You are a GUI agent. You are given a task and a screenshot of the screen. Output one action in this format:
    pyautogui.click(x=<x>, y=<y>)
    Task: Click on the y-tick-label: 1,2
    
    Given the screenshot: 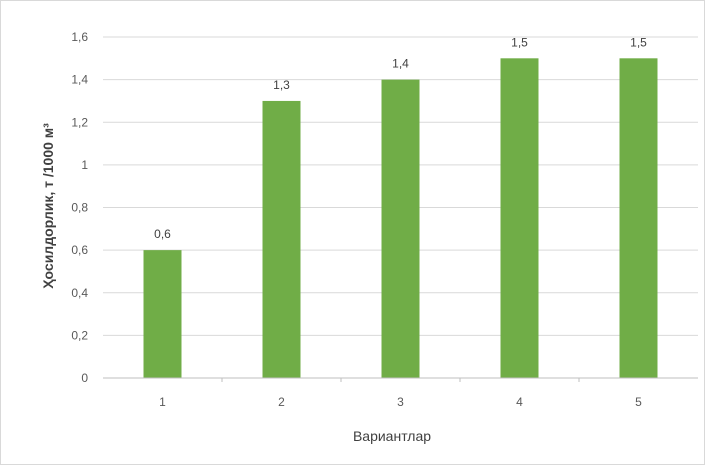 What is the action you would take?
    pyautogui.click(x=79, y=122)
    